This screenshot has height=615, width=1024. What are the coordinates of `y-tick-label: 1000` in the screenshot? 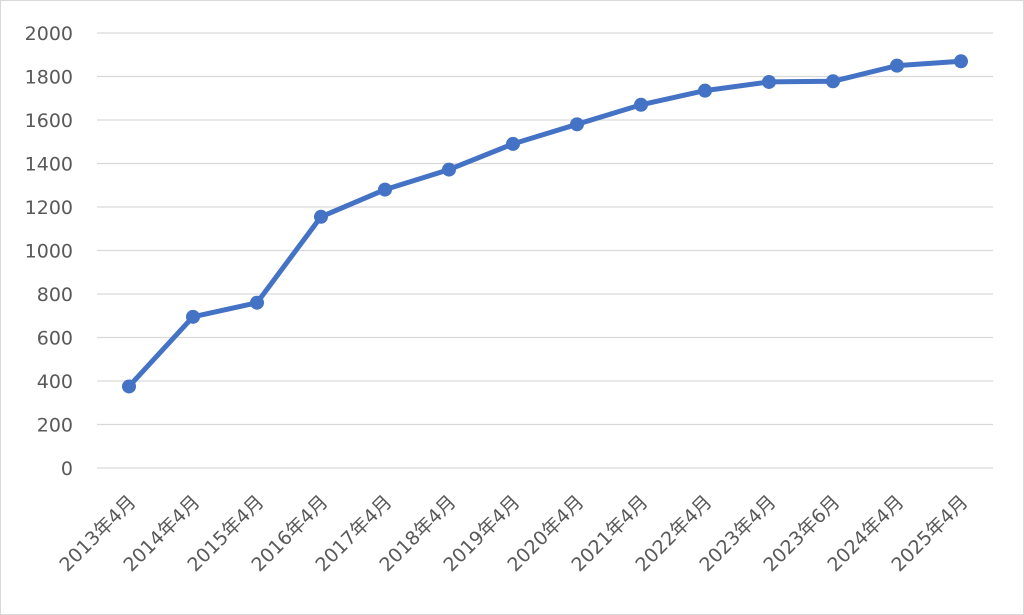 It's located at (49, 252).